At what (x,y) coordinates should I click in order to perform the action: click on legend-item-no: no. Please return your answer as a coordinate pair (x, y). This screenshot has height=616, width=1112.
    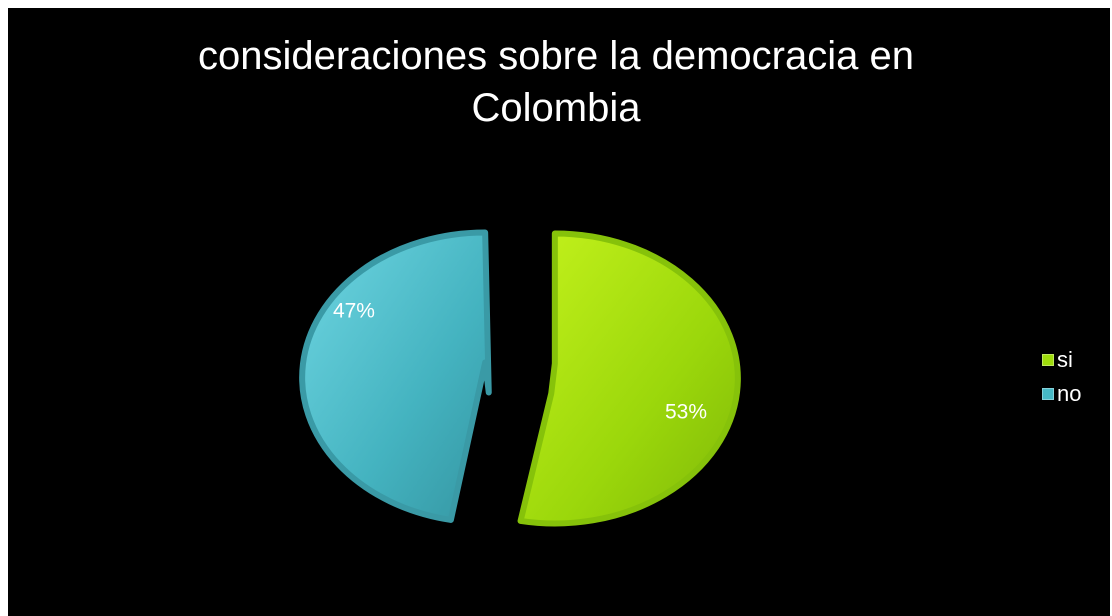
    Looking at the image, I should click on (1061, 394).